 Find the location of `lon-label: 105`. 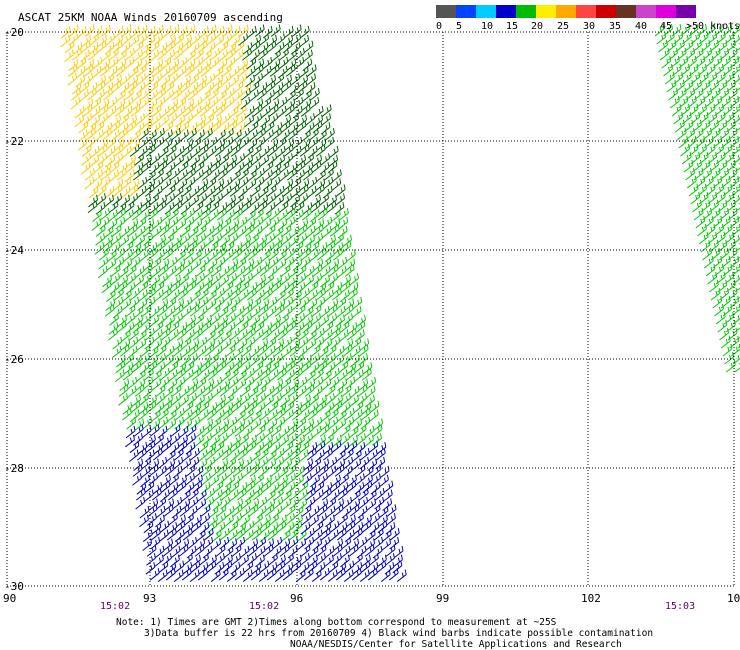

lon-label: 105 is located at coordinates (733, 598).